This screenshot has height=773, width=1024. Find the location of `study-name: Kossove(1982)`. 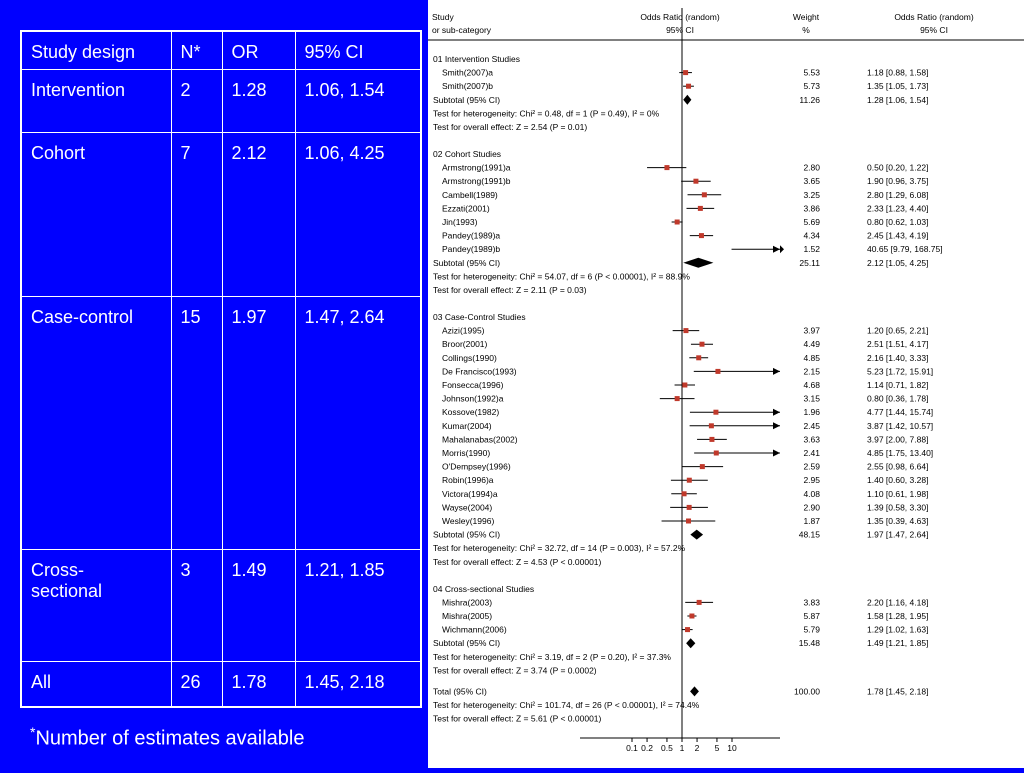

study-name: Kossove(1982) is located at coordinates (470, 412).